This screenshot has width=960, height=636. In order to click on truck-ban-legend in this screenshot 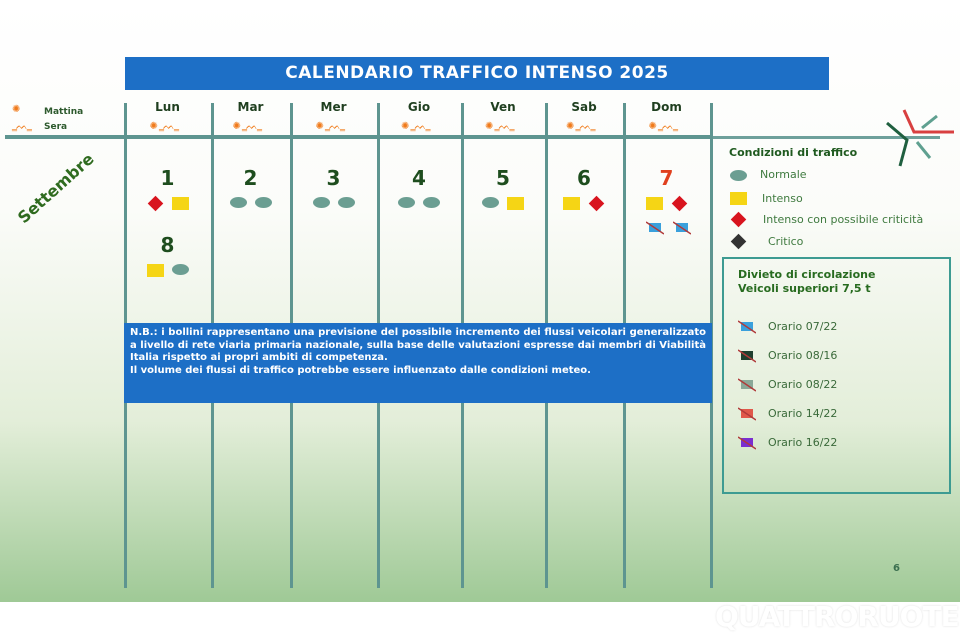, I will do `click(836, 375)`.